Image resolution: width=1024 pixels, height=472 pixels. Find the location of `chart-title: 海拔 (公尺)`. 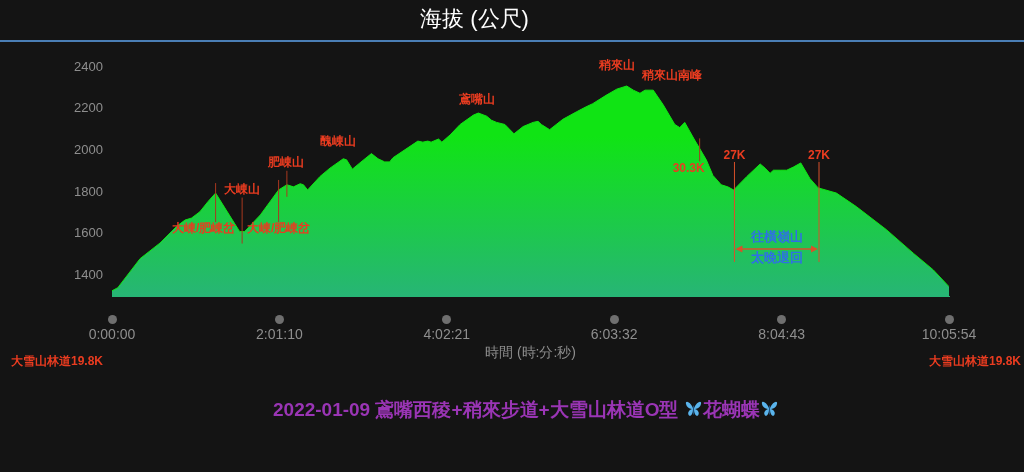

chart-title: 海拔 (公尺) is located at coordinates (474, 19).